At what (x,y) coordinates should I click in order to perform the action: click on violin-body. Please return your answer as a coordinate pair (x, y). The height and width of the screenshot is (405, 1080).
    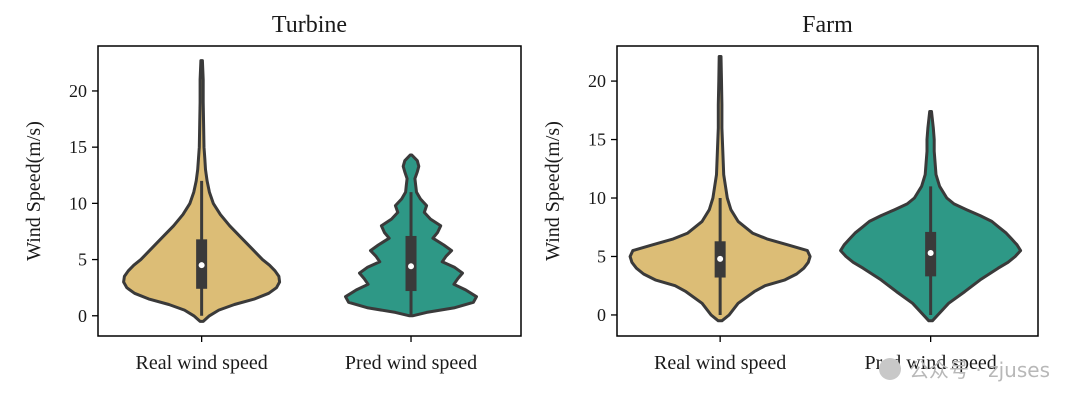
    Looking at the image, I should click on (720, 189).